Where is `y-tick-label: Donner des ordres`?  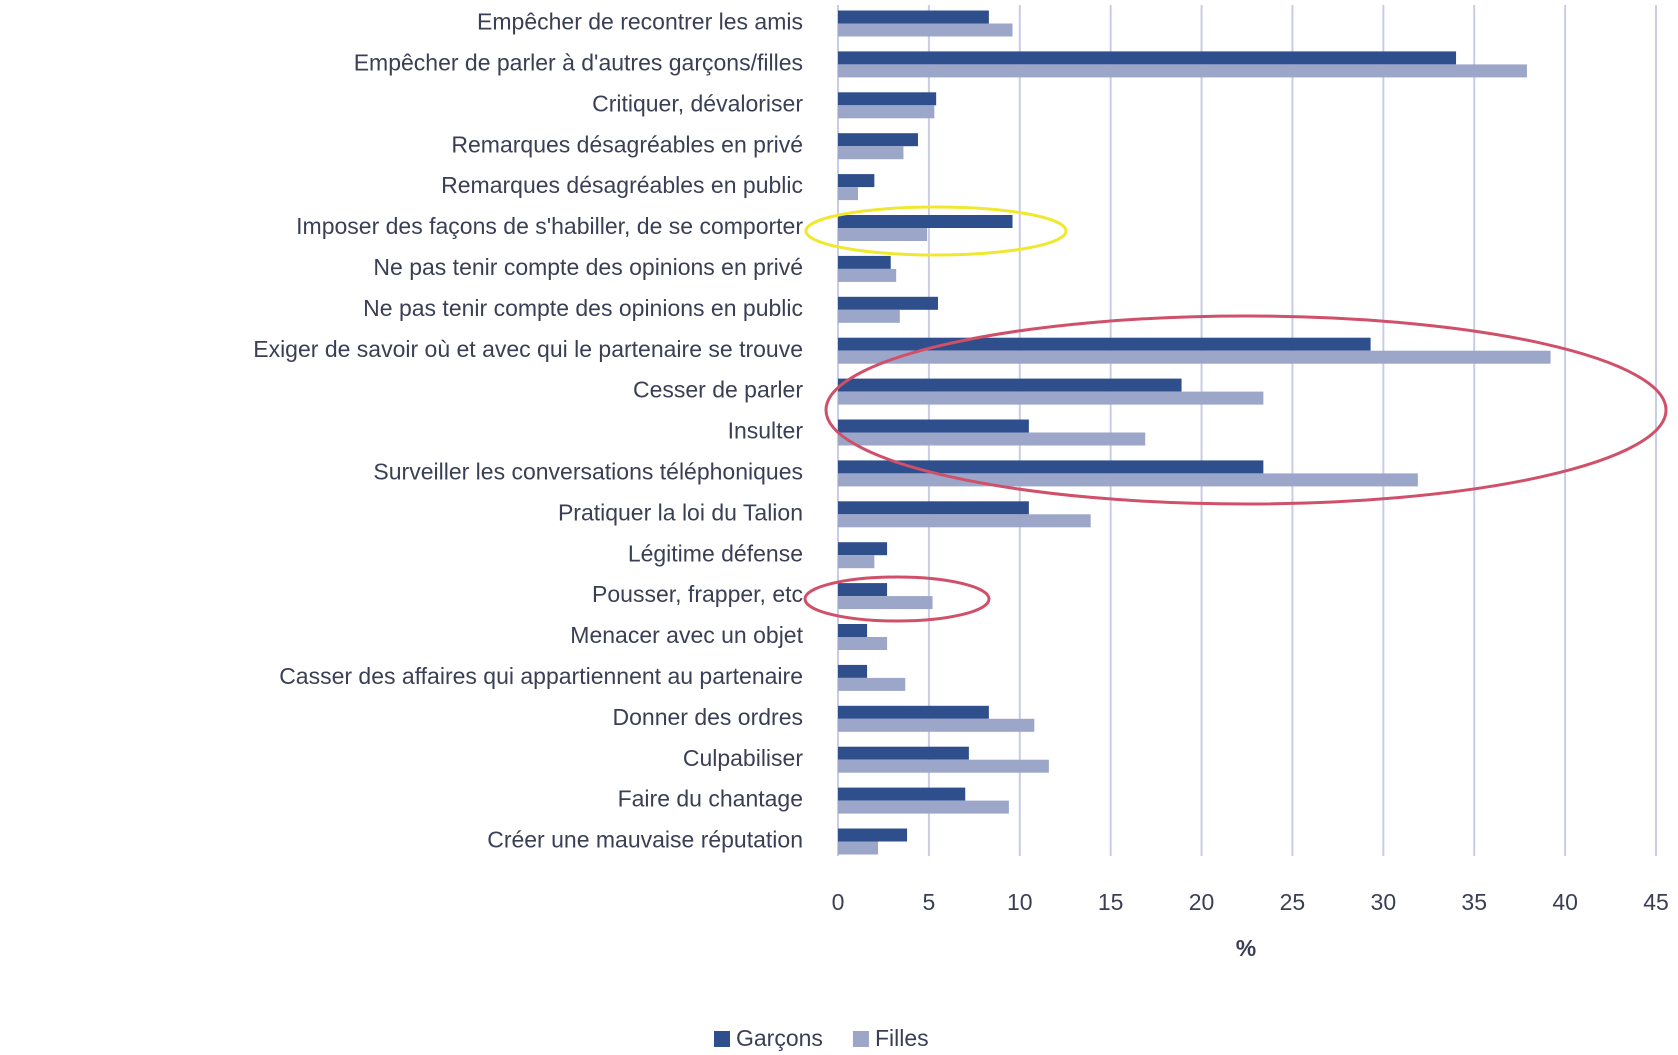 y-tick-label: Donner des ordres is located at coordinates (708, 717).